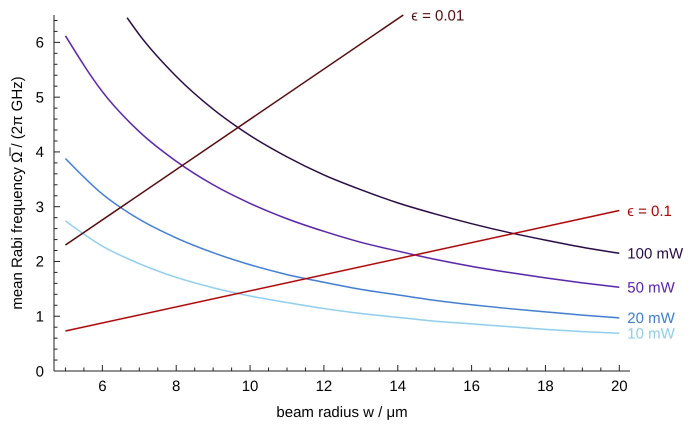  I want to click on y-tick-label: 5, so click(40, 97).